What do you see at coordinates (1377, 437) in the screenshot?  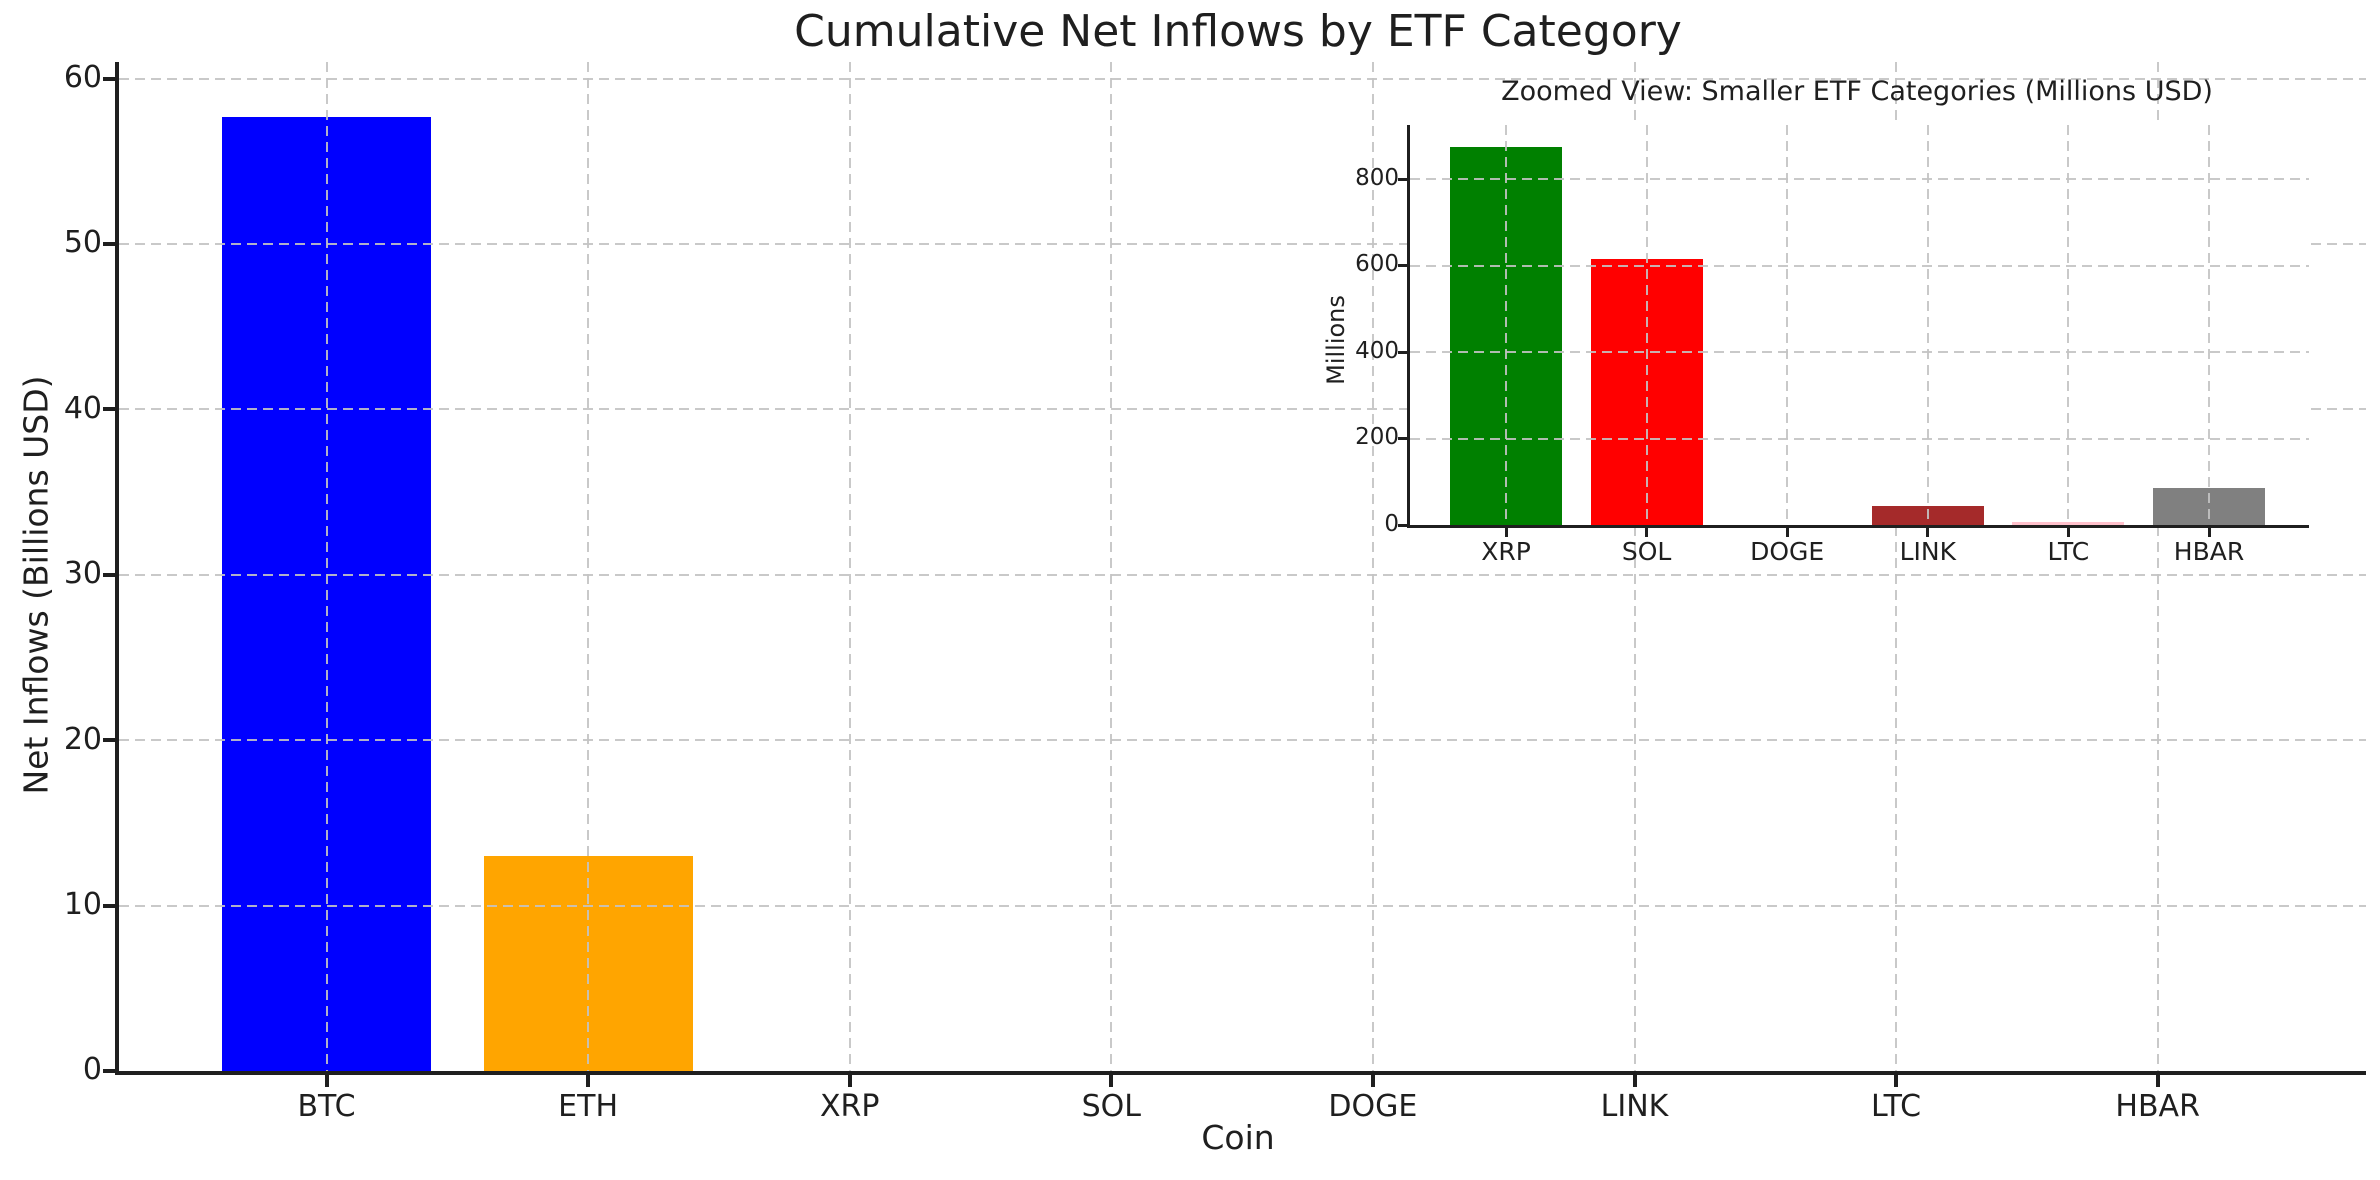 I see `y-tick-label: 200` at bounding box center [1377, 437].